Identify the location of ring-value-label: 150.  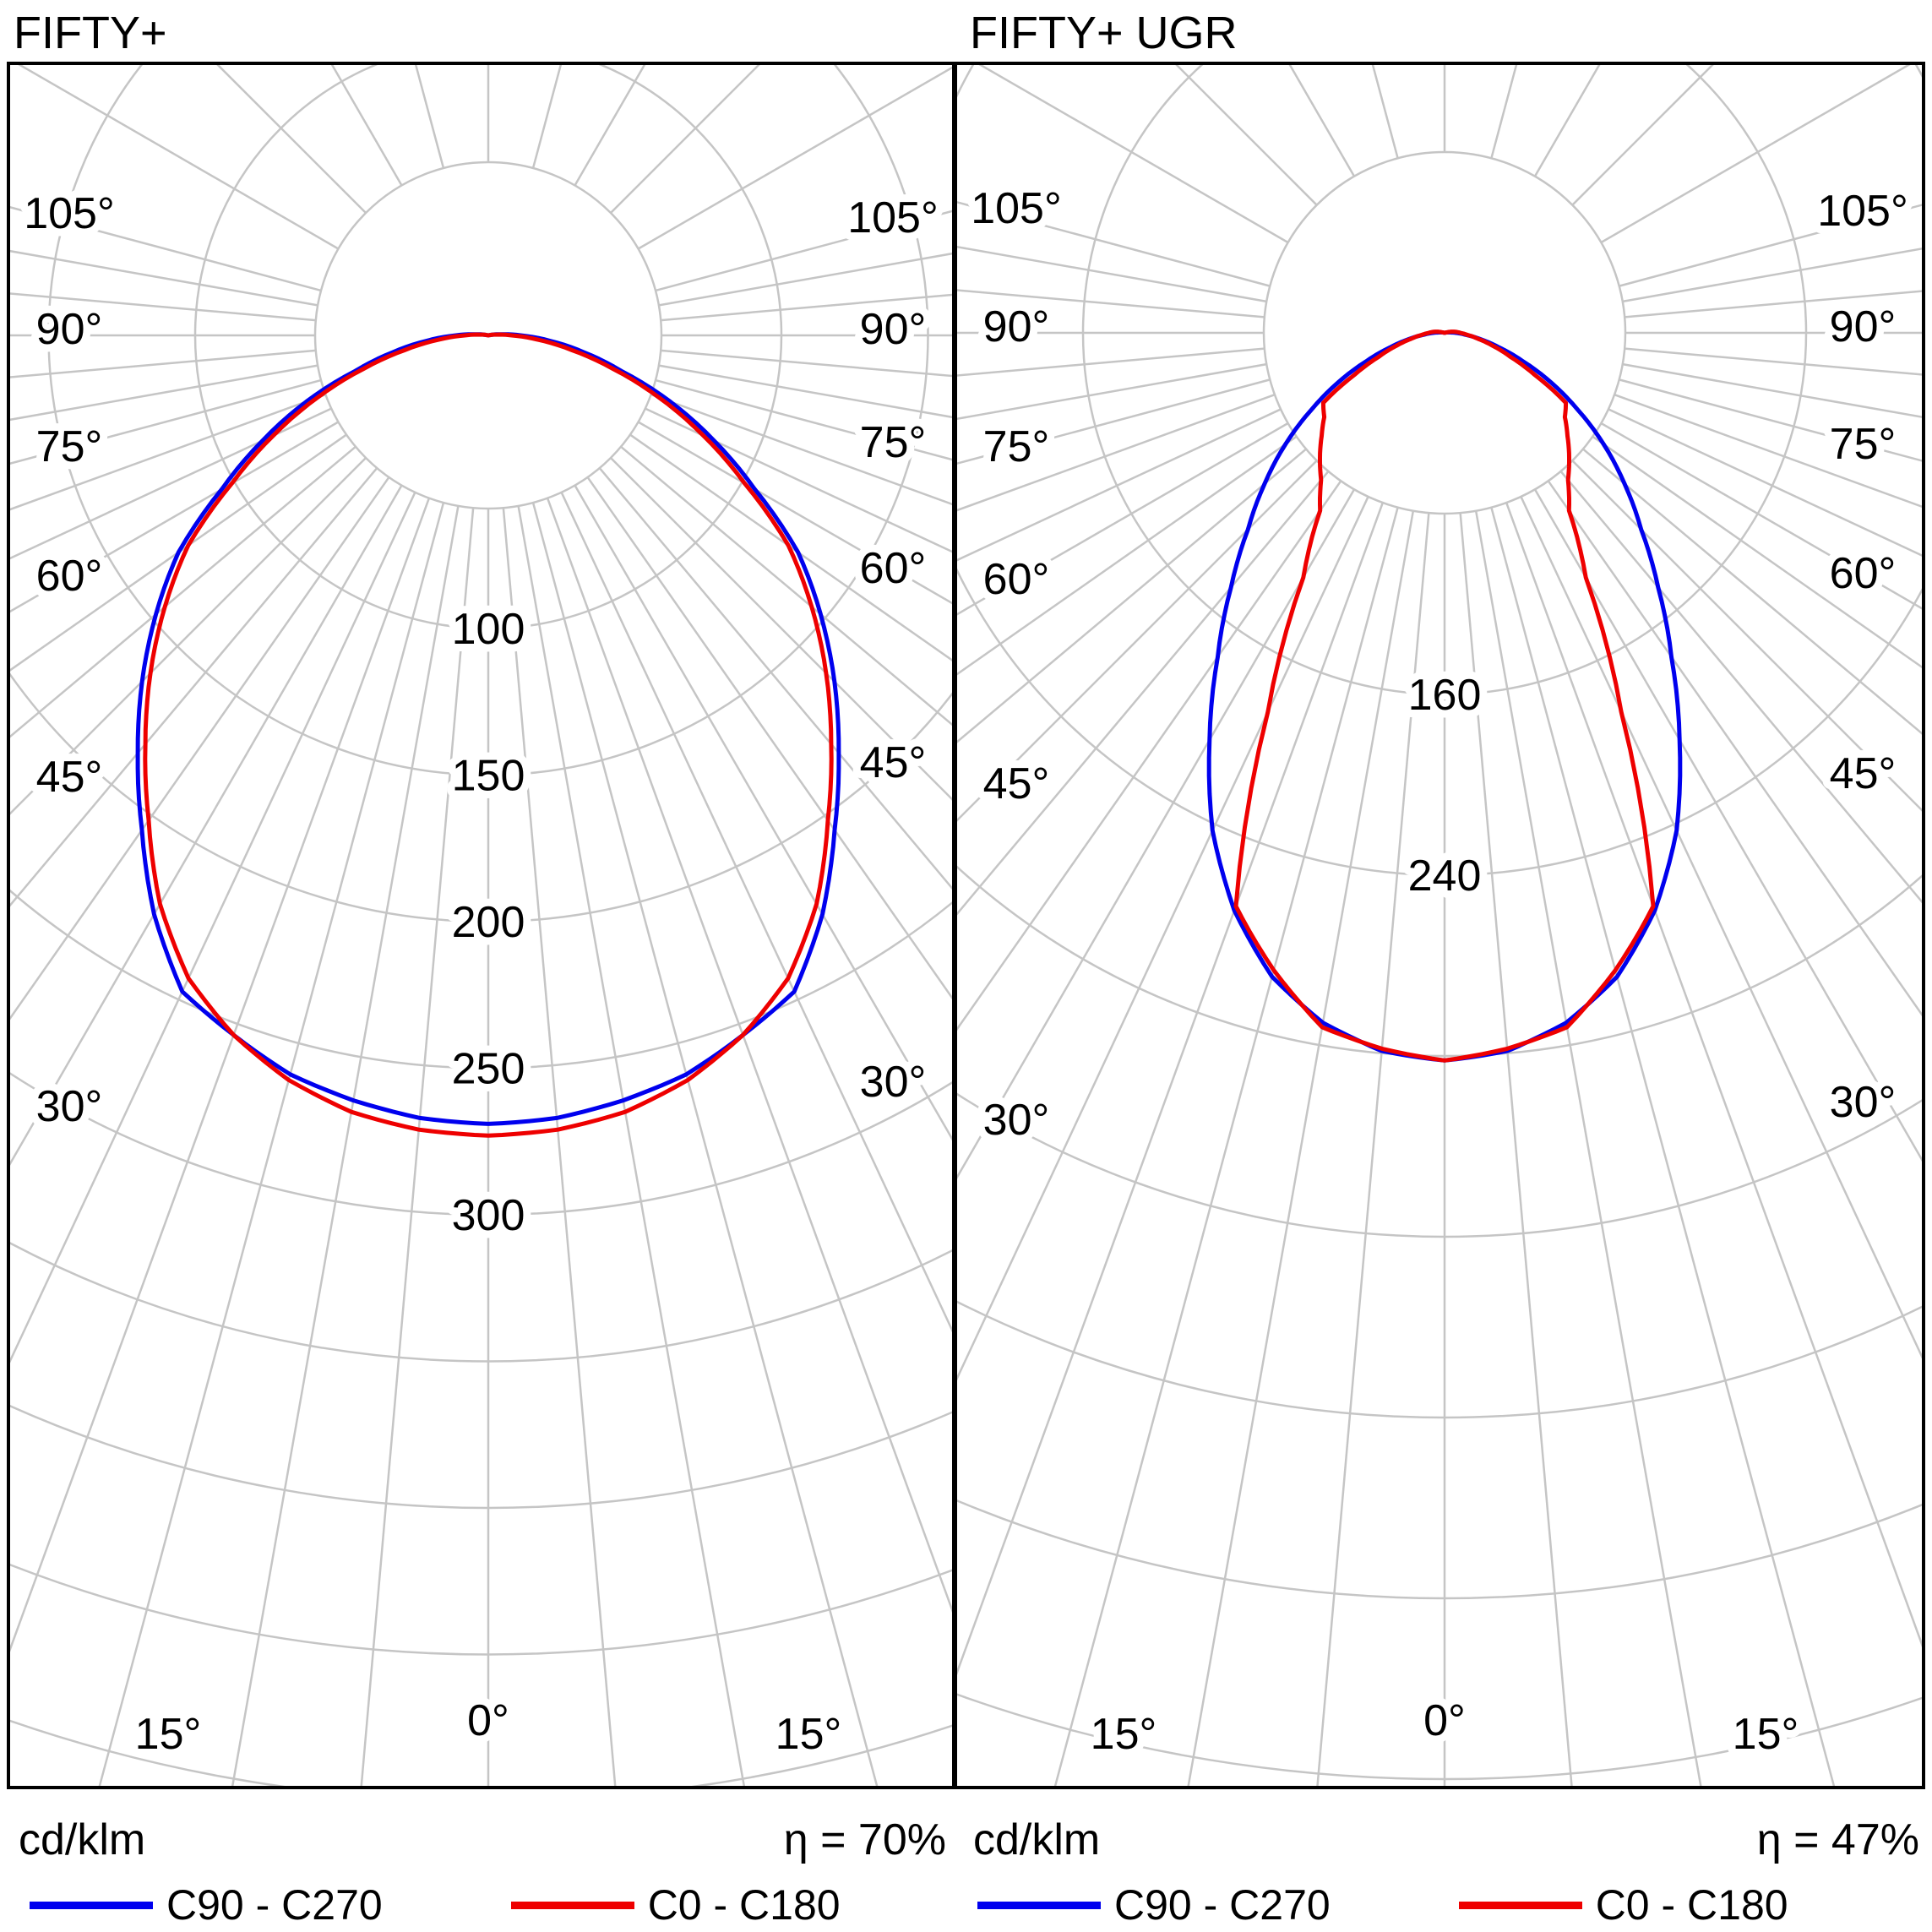
(489, 776).